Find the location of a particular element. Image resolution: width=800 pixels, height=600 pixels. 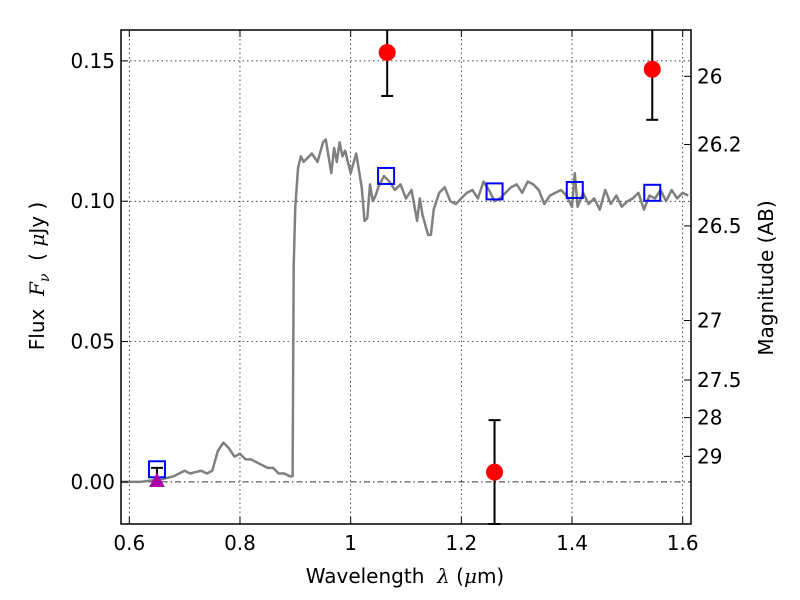

right-tick-label: 27 is located at coordinates (709, 321).